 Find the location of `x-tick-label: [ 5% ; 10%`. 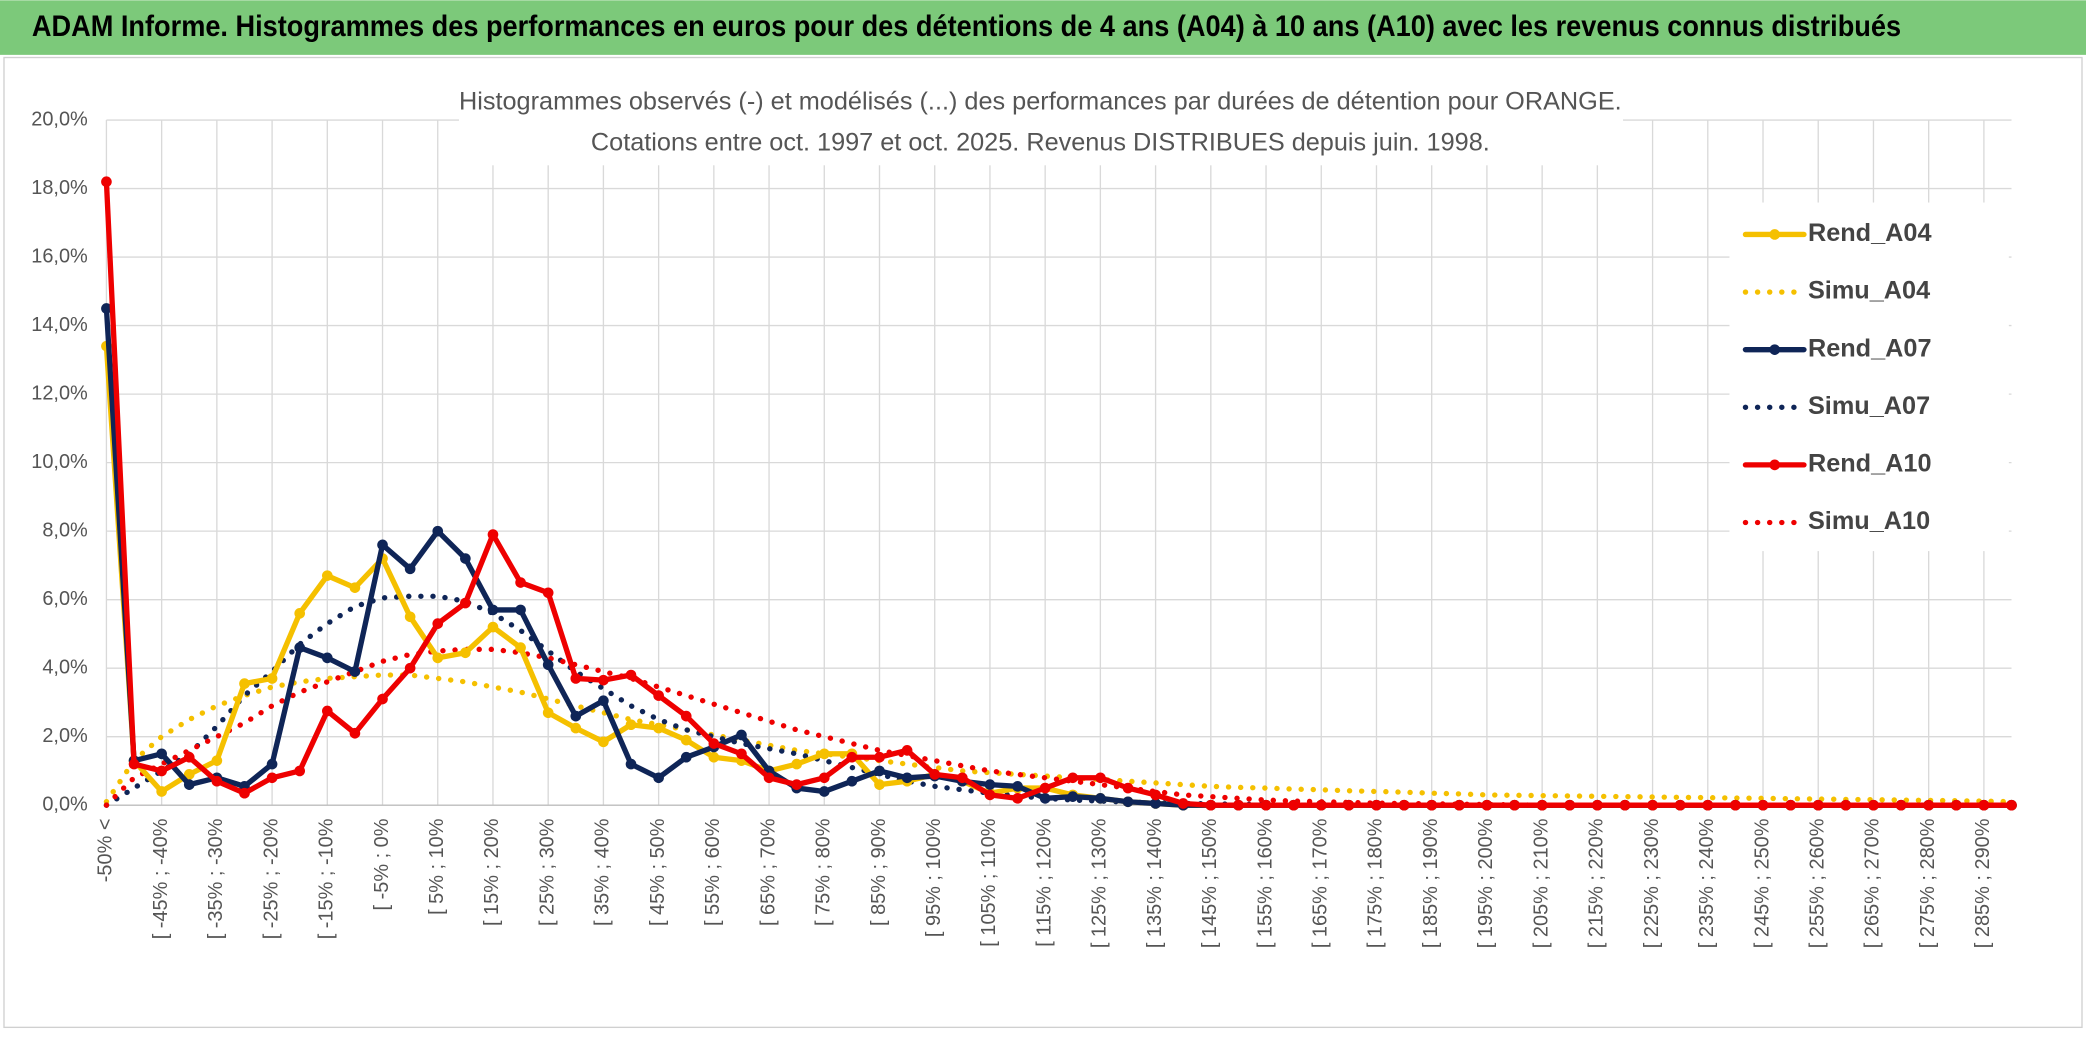

x-tick-label: [ 5% ; 10% is located at coordinates (437, 866).